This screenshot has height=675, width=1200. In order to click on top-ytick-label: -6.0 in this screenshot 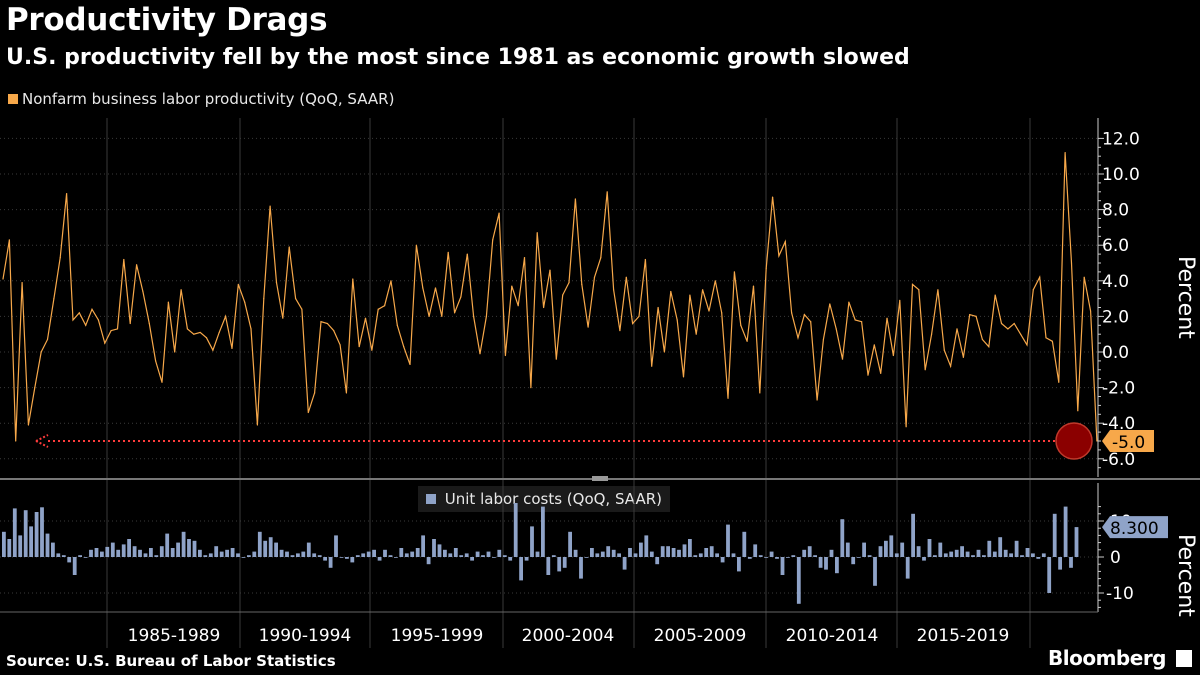, I will do `click(1118, 460)`.